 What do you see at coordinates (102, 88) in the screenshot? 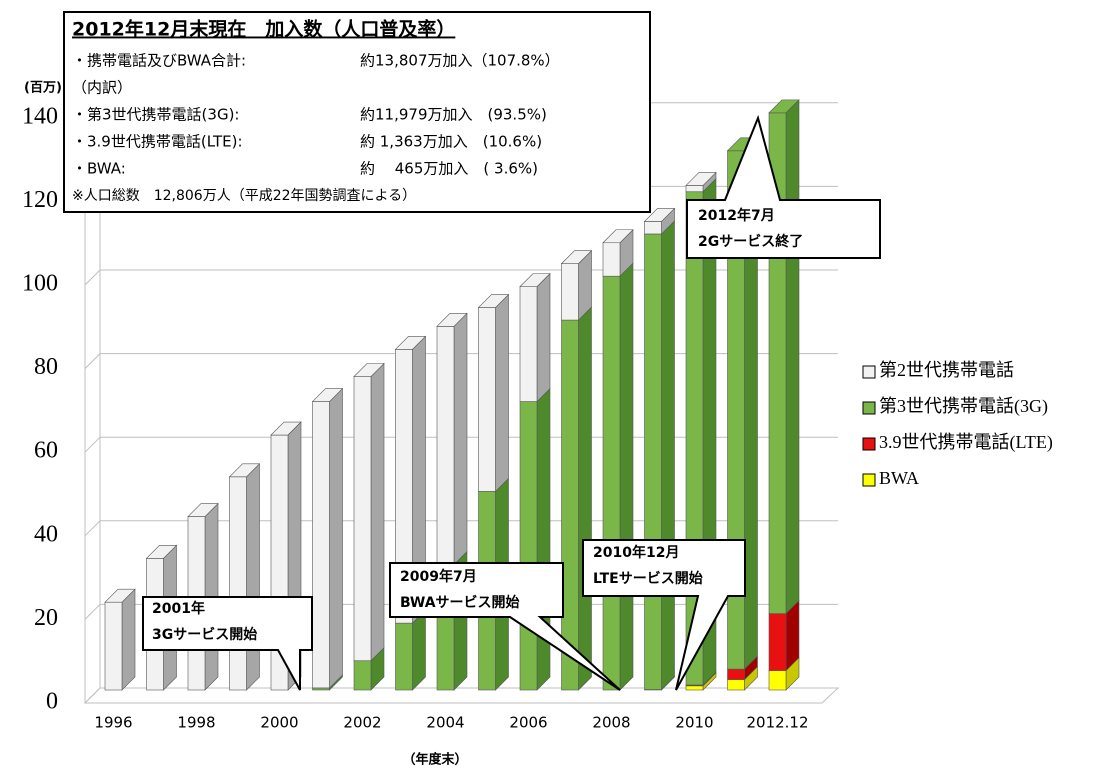
I see `info-label: （内訳）` at bounding box center [102, 88].